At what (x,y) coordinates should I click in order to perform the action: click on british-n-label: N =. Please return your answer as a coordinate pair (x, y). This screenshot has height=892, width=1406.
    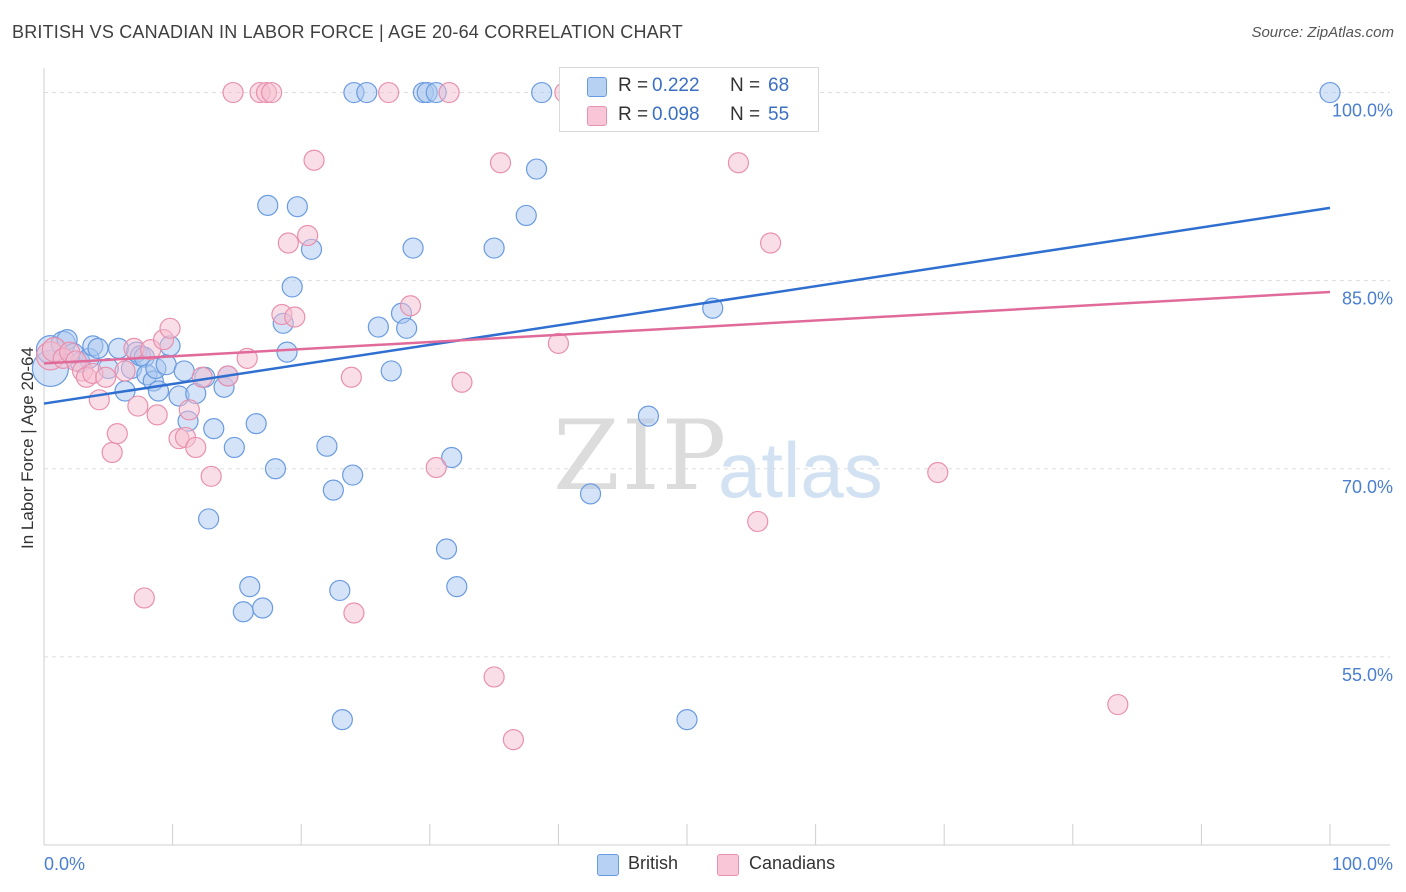
    Looking at the image, I should click on (745, 85).